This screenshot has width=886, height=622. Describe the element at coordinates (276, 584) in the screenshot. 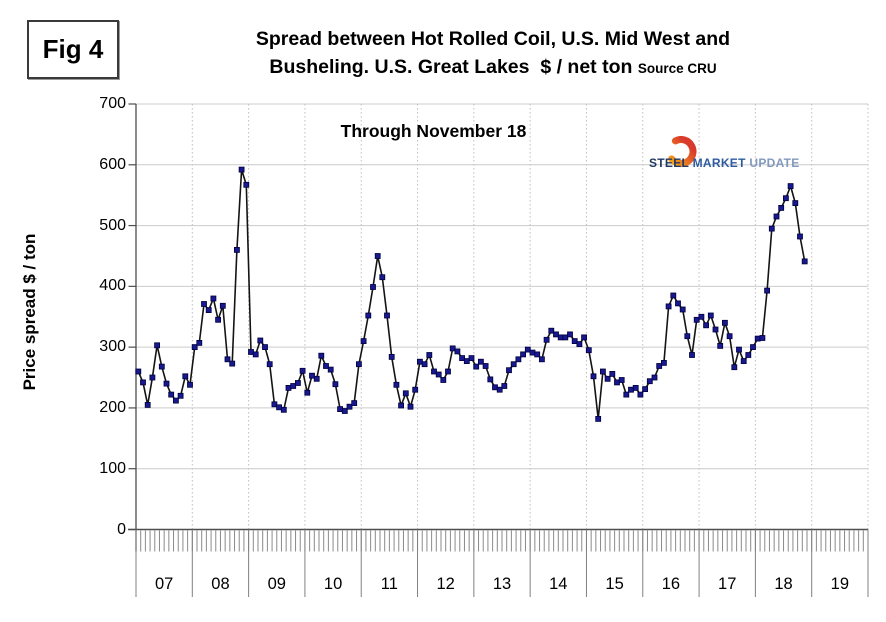

I see `year-label: 09` at that location.